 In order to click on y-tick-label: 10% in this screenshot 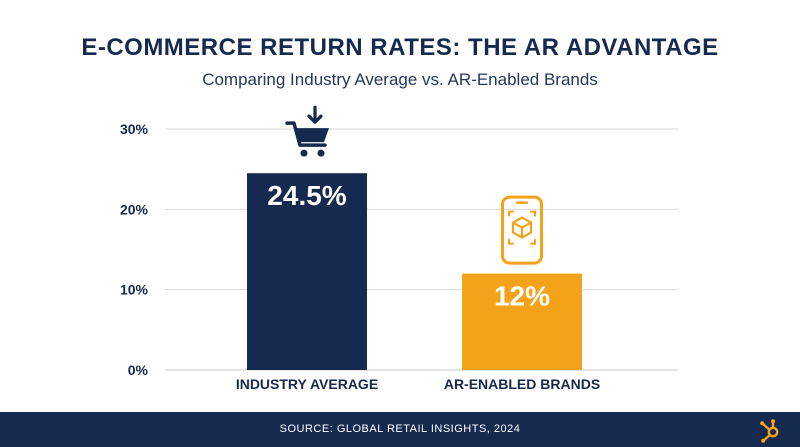, I will do `click(134, 290)`.